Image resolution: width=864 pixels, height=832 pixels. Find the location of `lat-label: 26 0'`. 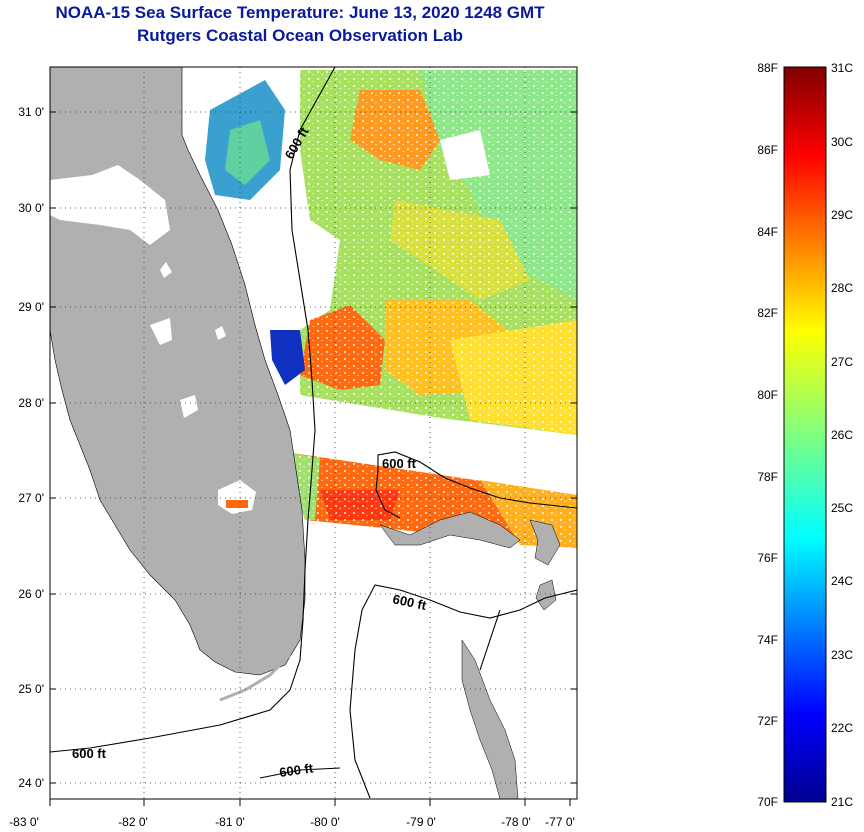

lat-label: 26 0' is located at coordinates (31, 594).